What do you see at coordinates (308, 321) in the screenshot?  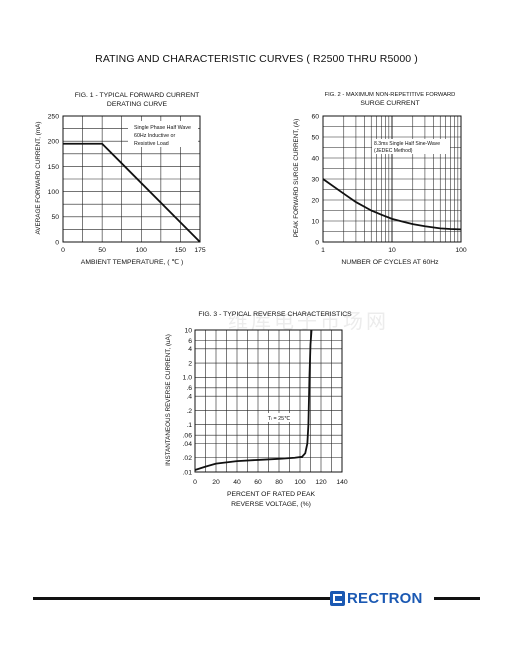 I see `watermark: 维库电子市场网` at bounding box center [308, 321].